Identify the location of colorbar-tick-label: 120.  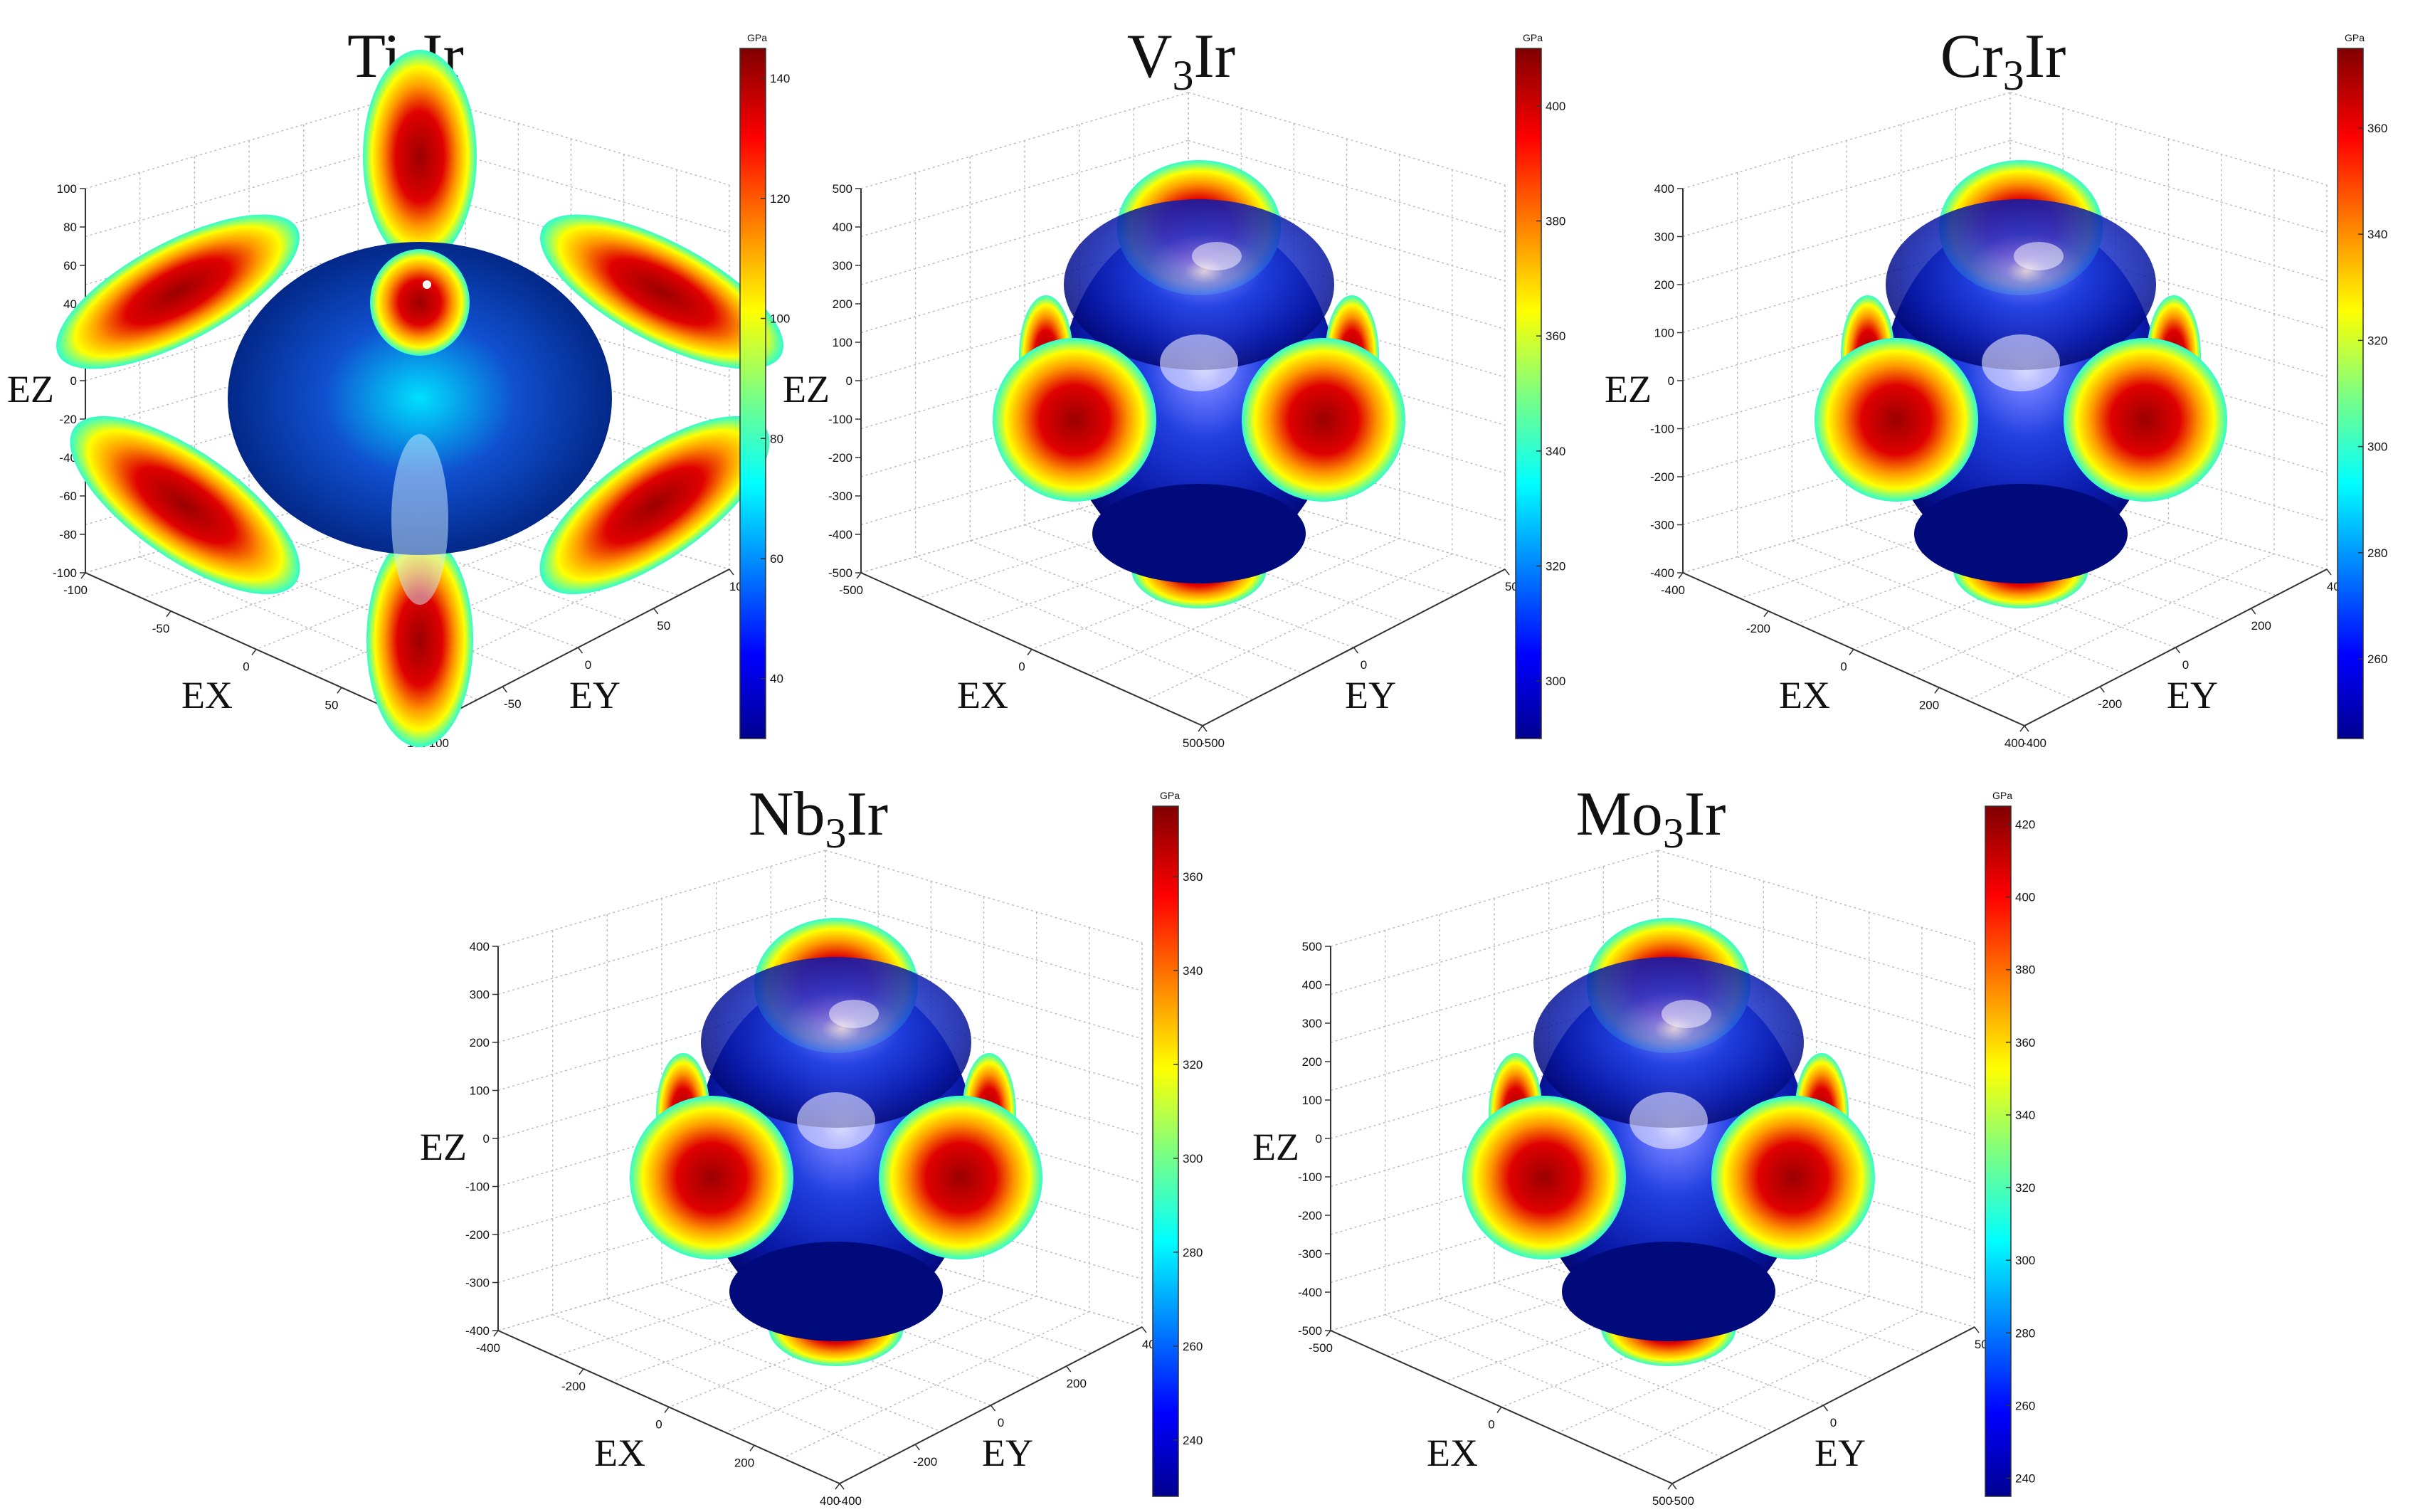
(780, 199).